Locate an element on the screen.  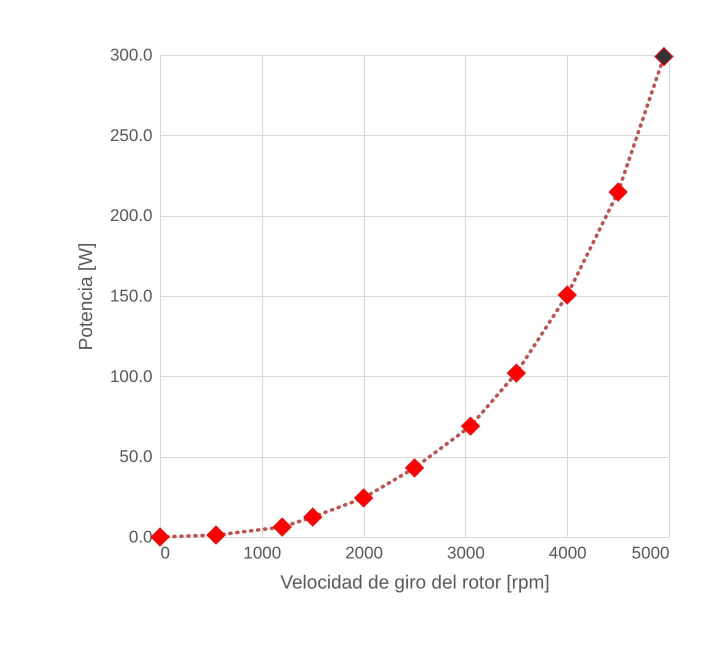
y-tick-label: 250.0 is located at coordinates (131, 135).